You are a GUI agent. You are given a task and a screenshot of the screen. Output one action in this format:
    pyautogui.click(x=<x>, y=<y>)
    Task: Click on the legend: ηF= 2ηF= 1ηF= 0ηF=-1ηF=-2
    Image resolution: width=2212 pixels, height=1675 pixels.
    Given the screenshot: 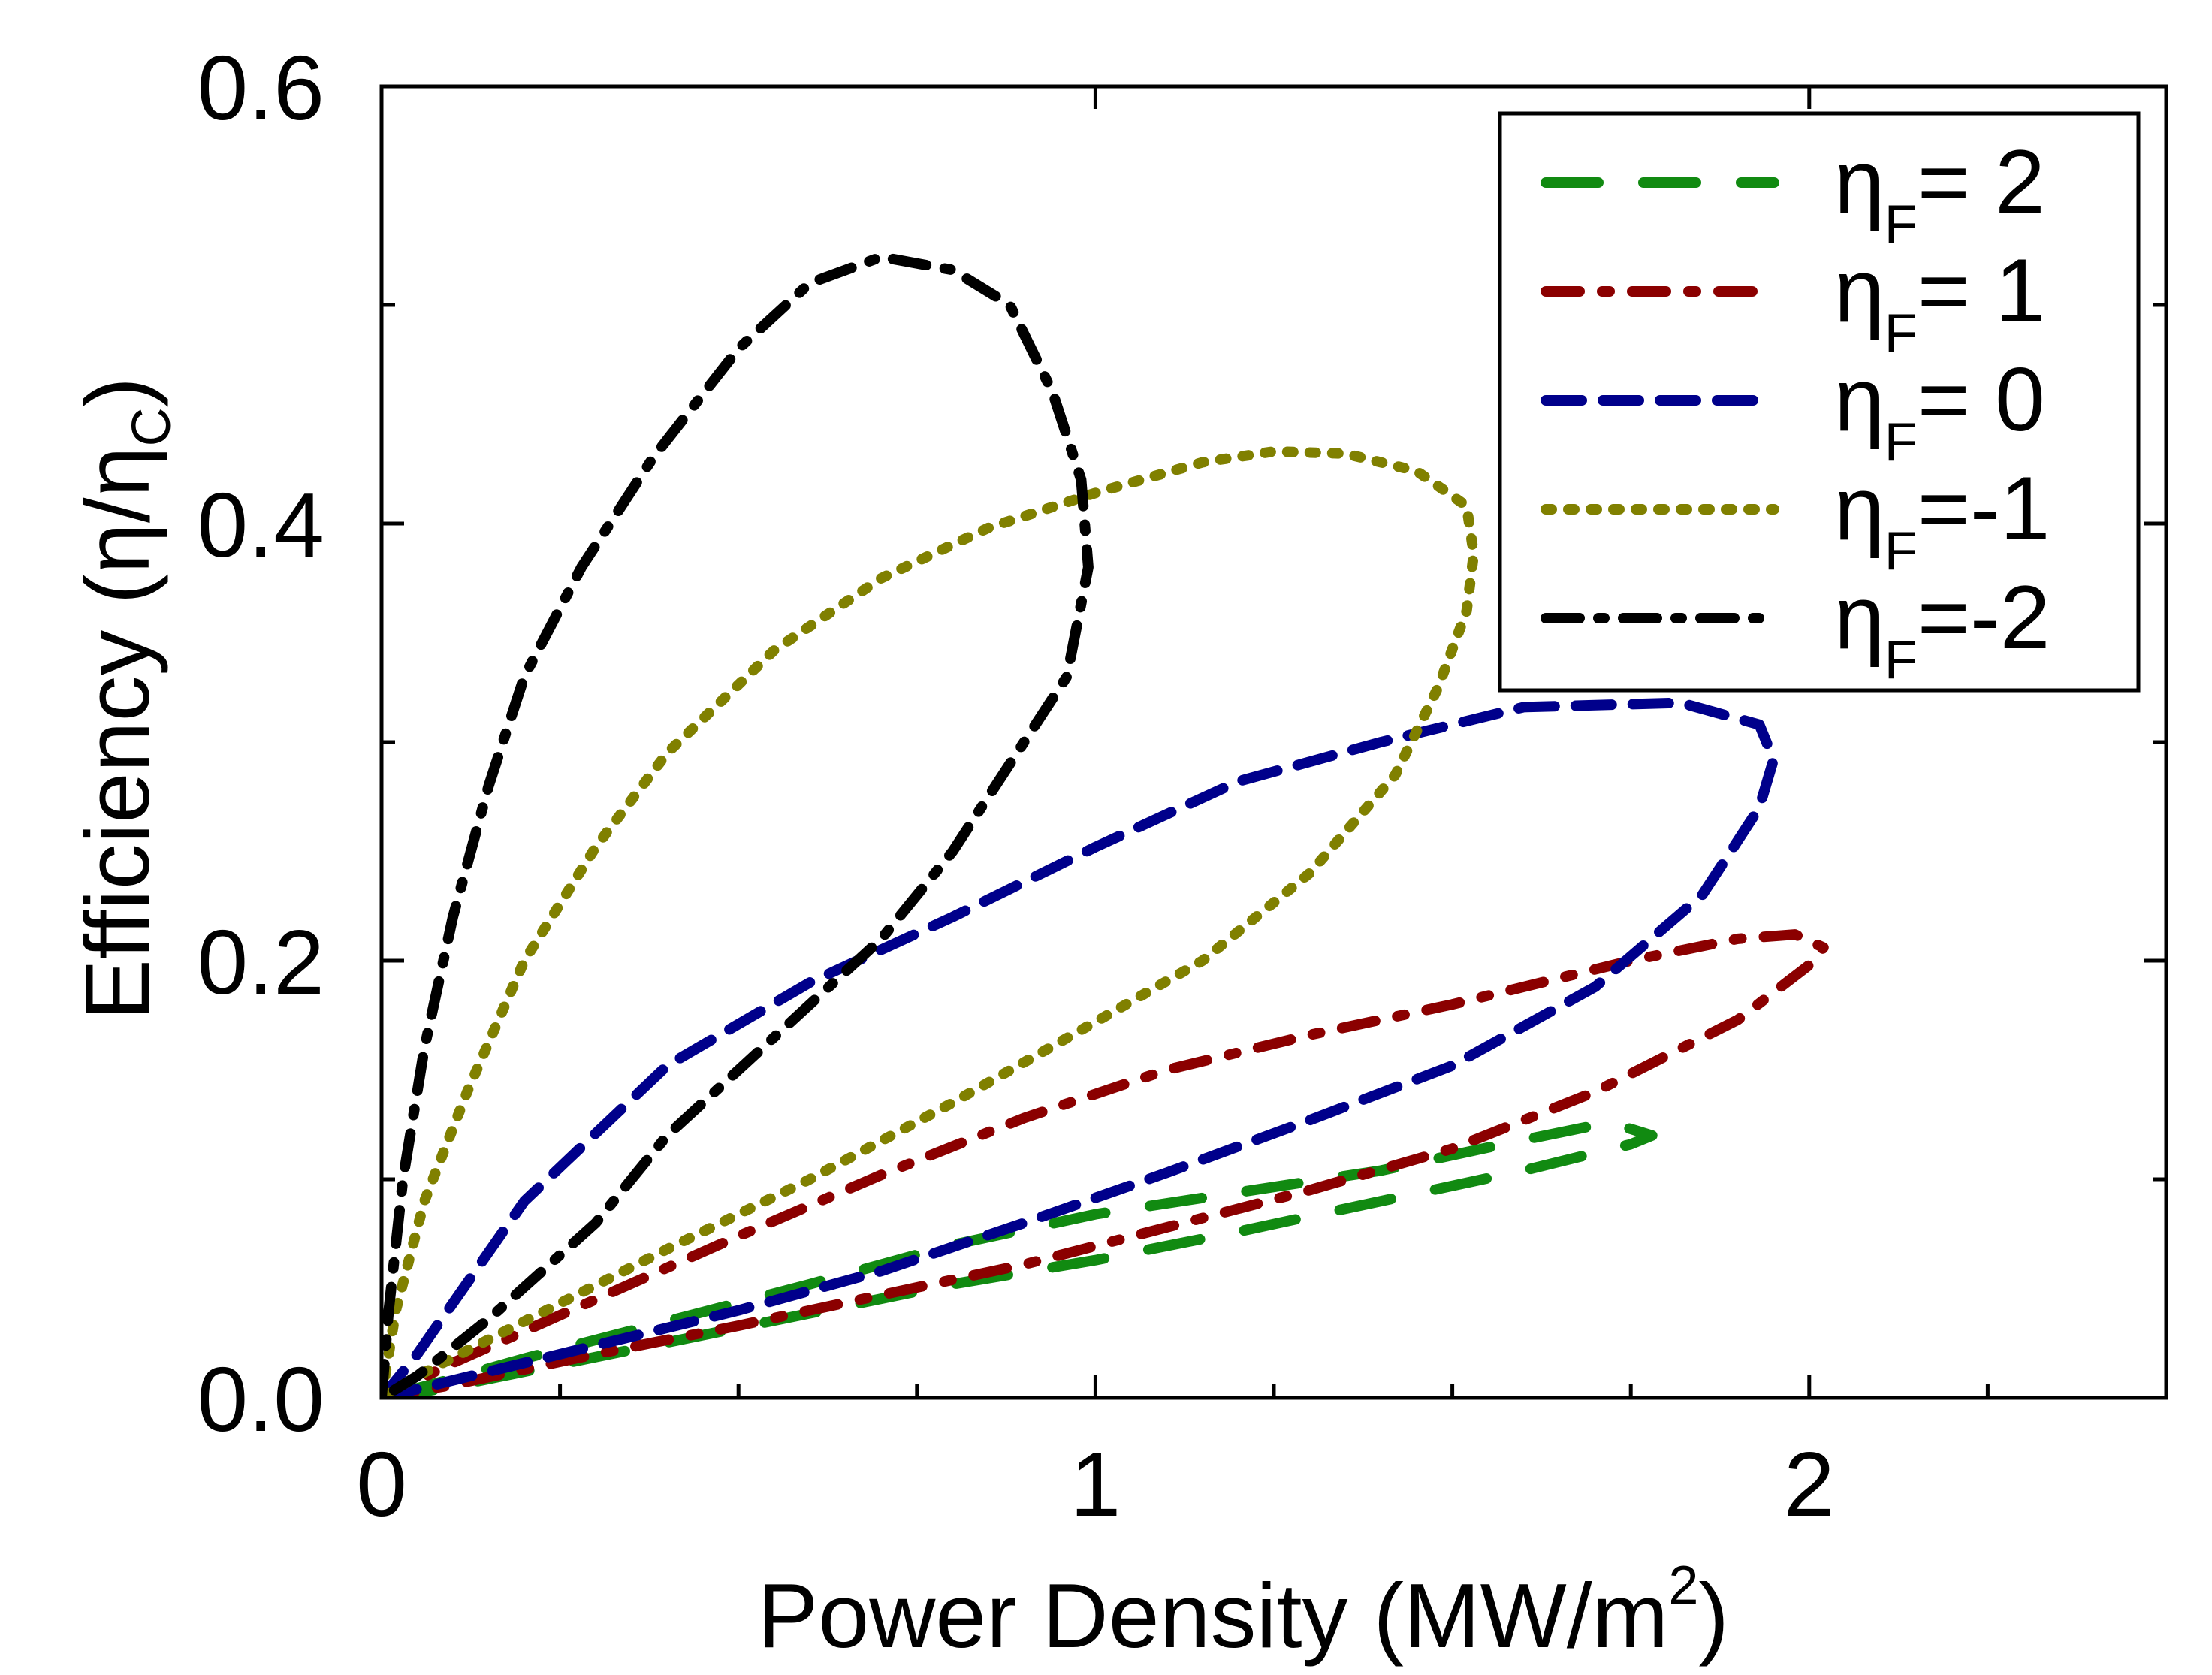 What is the action you would take?
    pyautogui.click(x=1820, y=402)
    